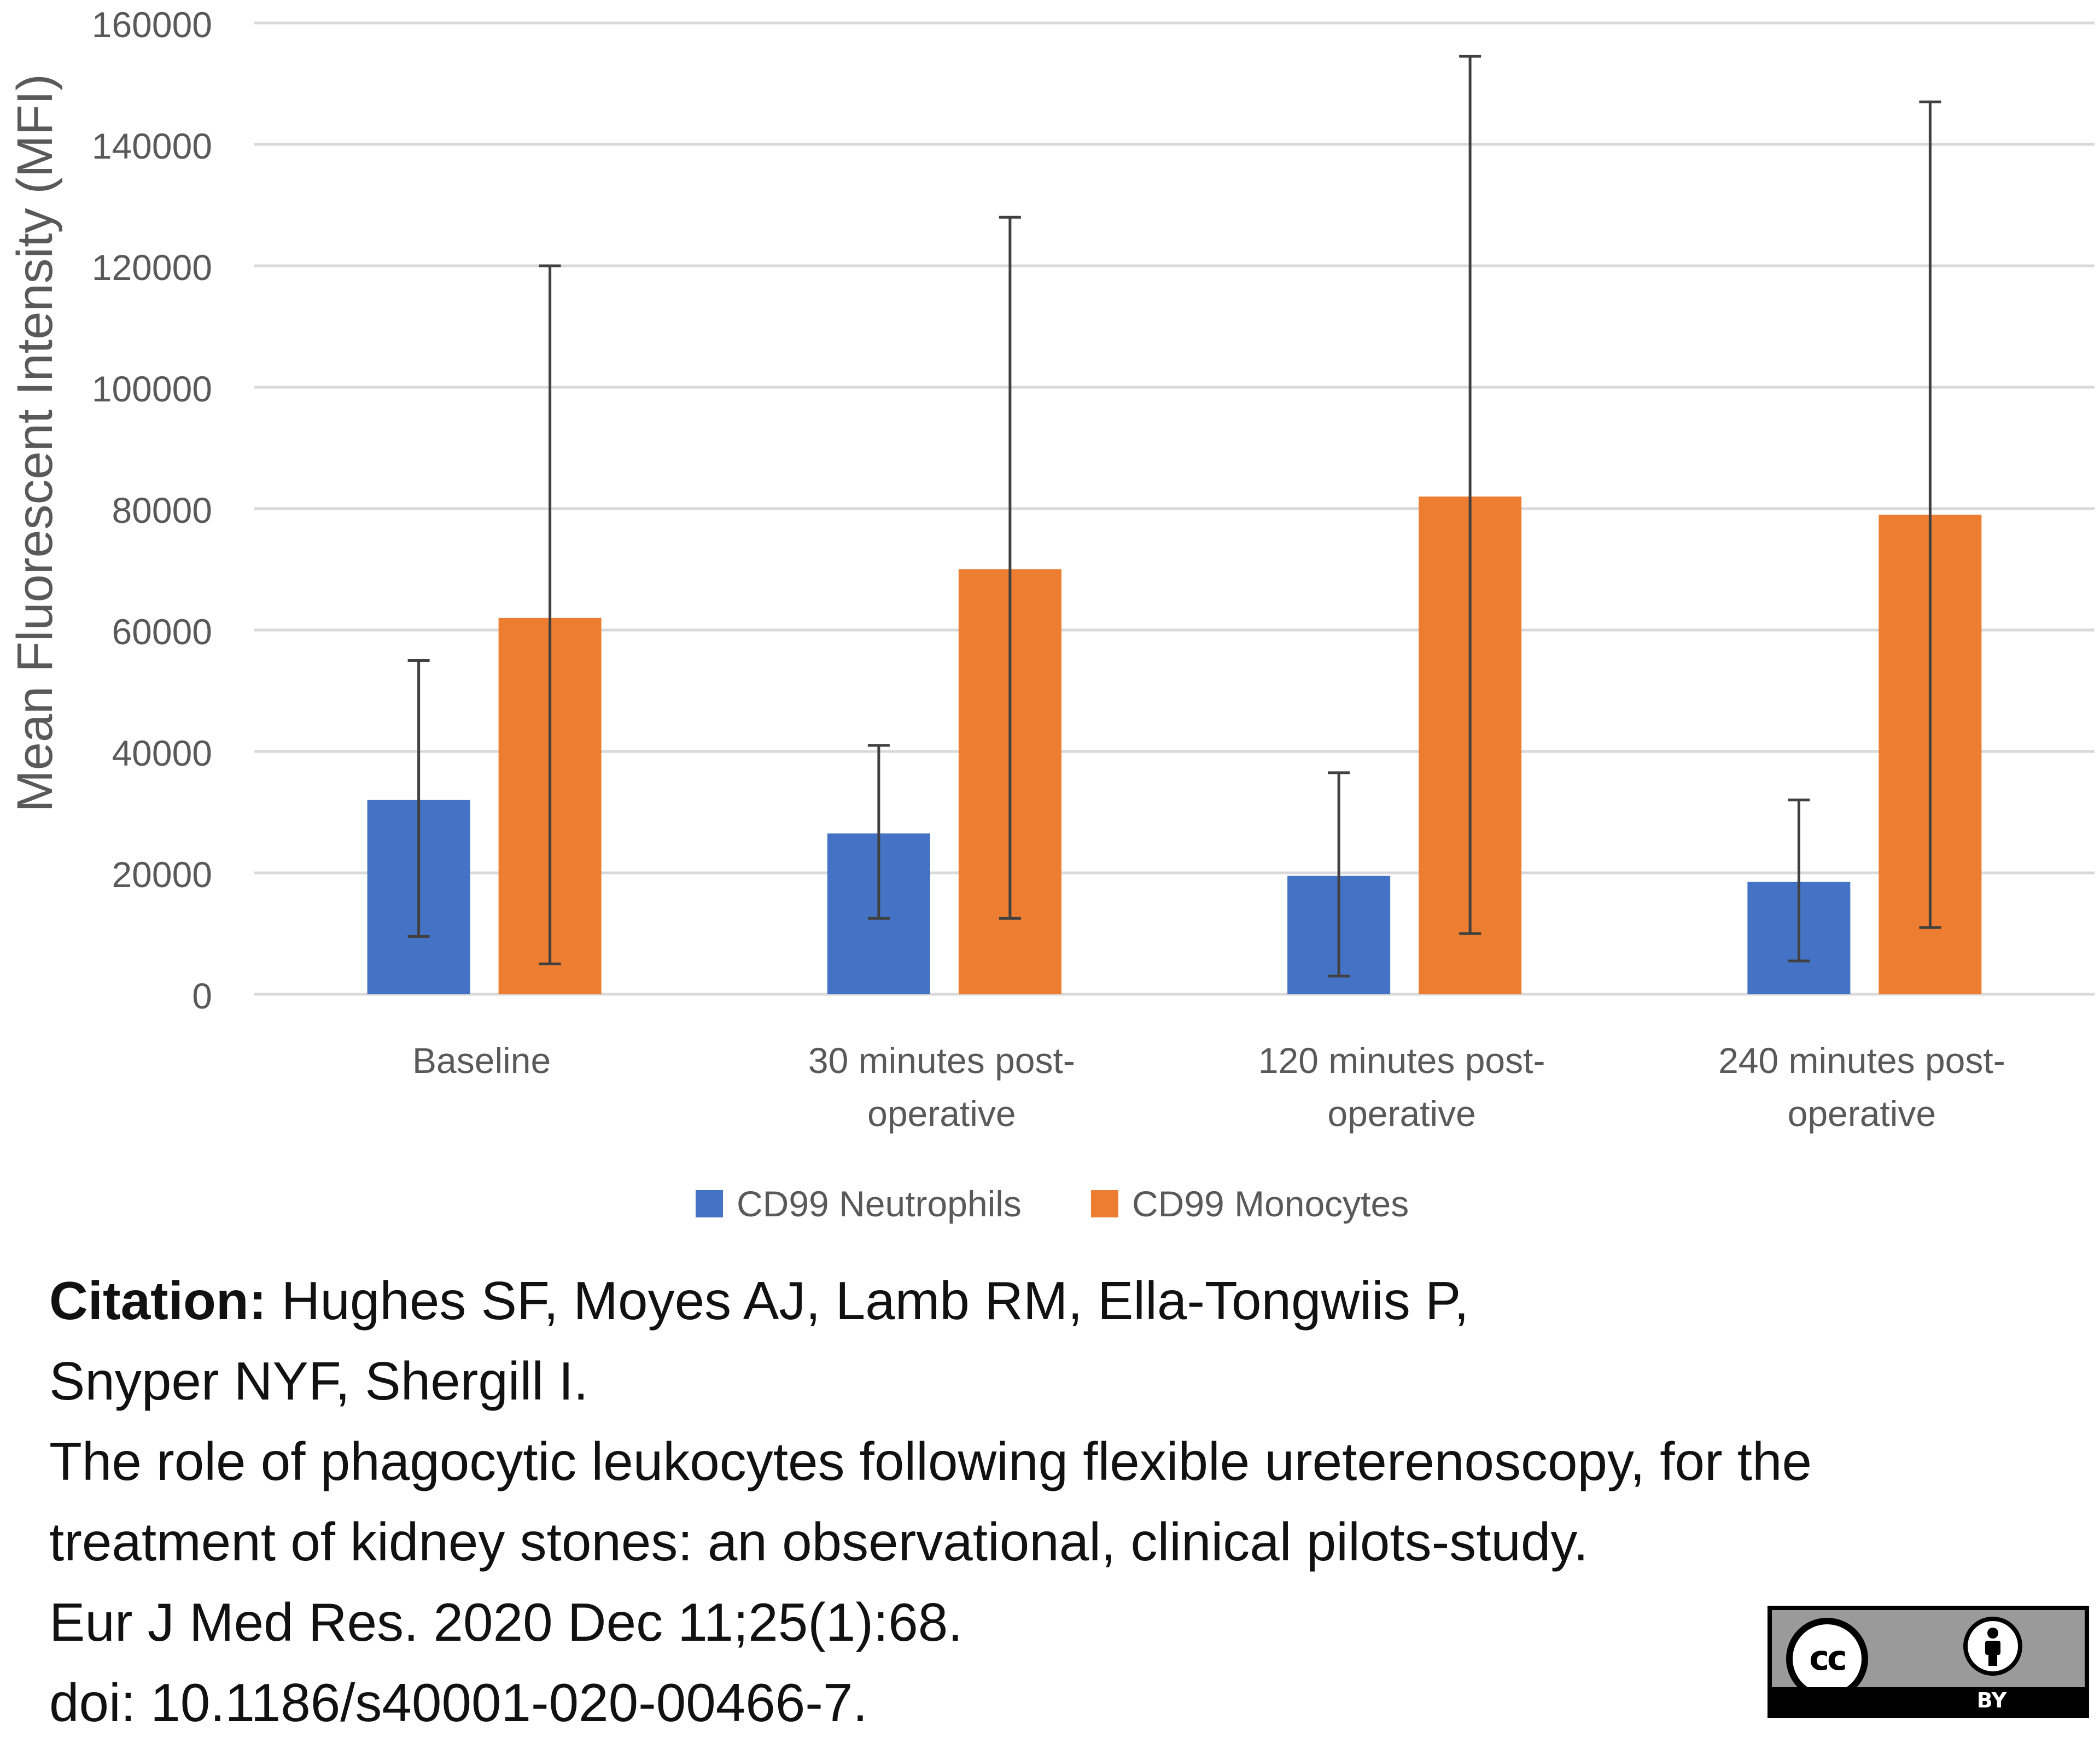 The width and height of the screenshot is (2100, 1743). I want to click on y-tick-label: 160000, so click(152, 24).